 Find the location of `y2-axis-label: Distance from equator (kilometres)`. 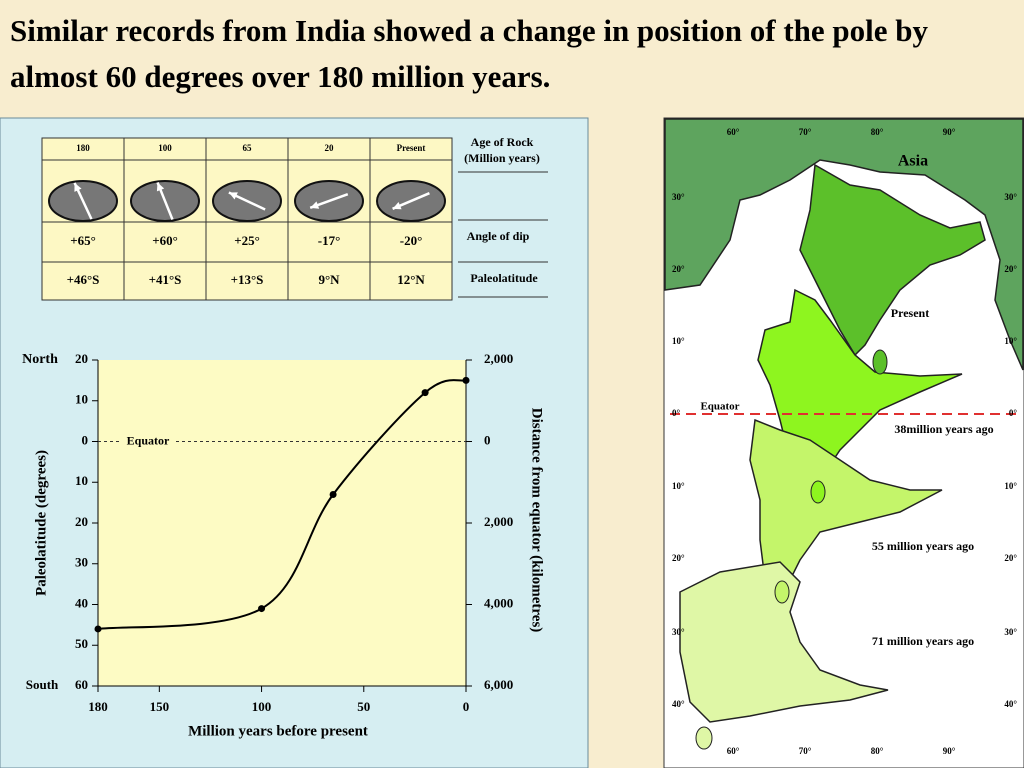

y2-axis-label: Distance from equator (kilometres) is located at coordinates (537, 520).